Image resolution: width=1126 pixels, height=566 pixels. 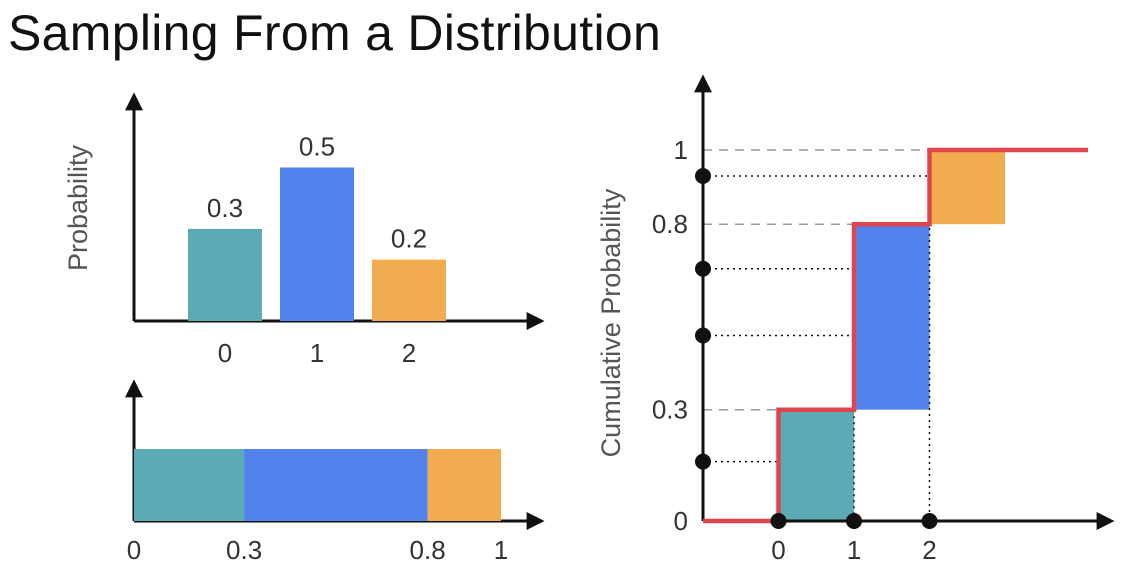 I want to click on pmf-x-tick-labels: 0 1 2, so click(x=317, y=353).